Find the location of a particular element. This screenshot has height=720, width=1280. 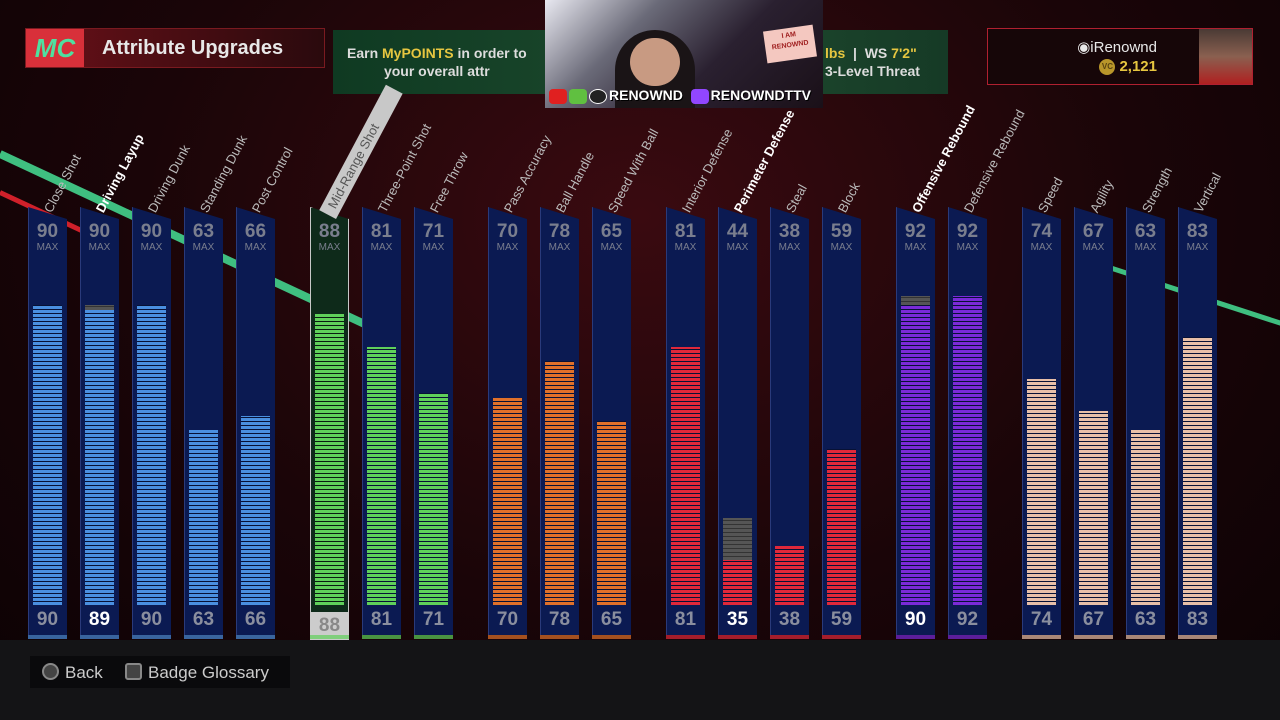

max-value: 63 is located at coordinates (203, 231).